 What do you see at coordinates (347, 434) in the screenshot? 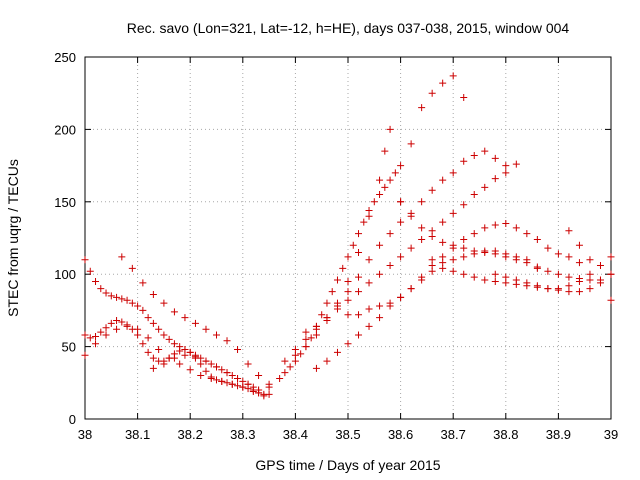
I see `x-tick-label: 38.5` at bounding box center [347, 434].